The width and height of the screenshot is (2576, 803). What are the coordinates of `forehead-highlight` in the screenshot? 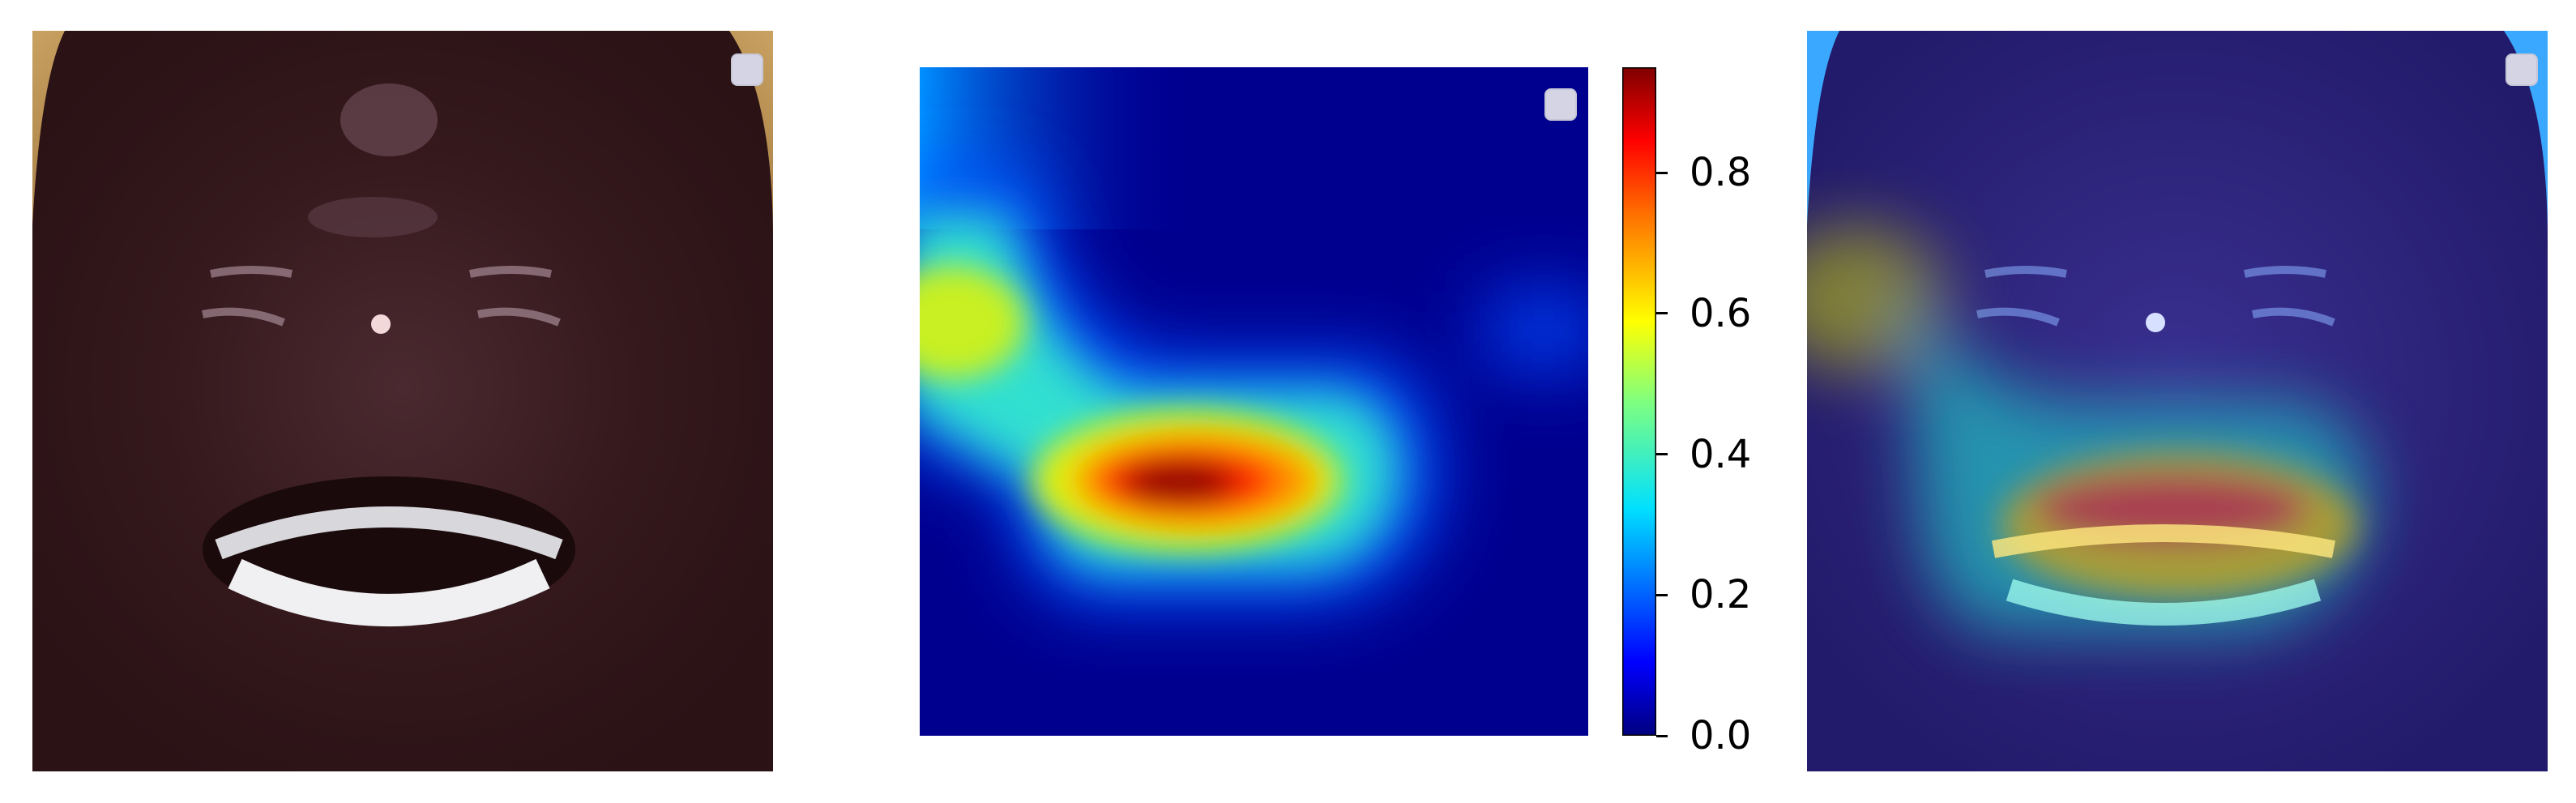 It's located at (389, 119).